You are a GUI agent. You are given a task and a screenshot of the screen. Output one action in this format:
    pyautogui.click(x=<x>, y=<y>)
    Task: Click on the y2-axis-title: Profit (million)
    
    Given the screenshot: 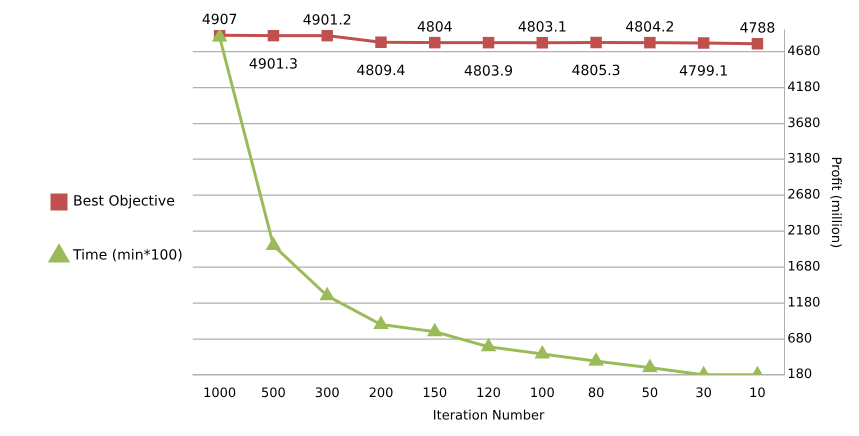 What is the action you would take?
    pyautogui.click(x=835, y=202)
    